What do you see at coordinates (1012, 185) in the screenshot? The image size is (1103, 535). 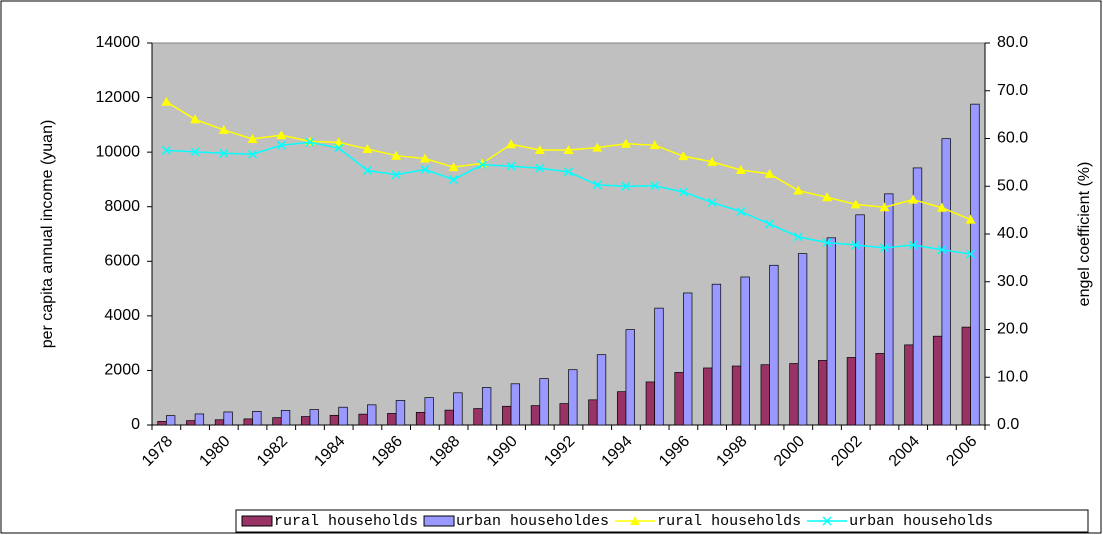 I see `y2-tick-label: 50.0` at bounding box center [1012, 185].